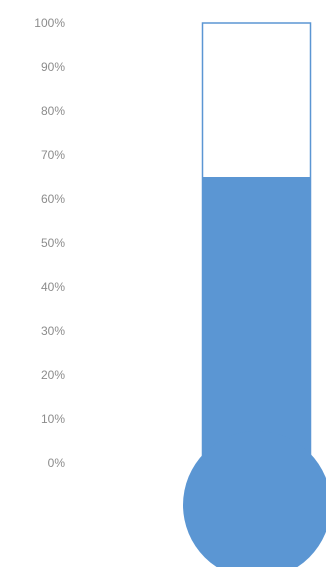  Describe the element at coordinates (53, 199) in the screenshot. I see `y-tick-label: 60%` at that location.